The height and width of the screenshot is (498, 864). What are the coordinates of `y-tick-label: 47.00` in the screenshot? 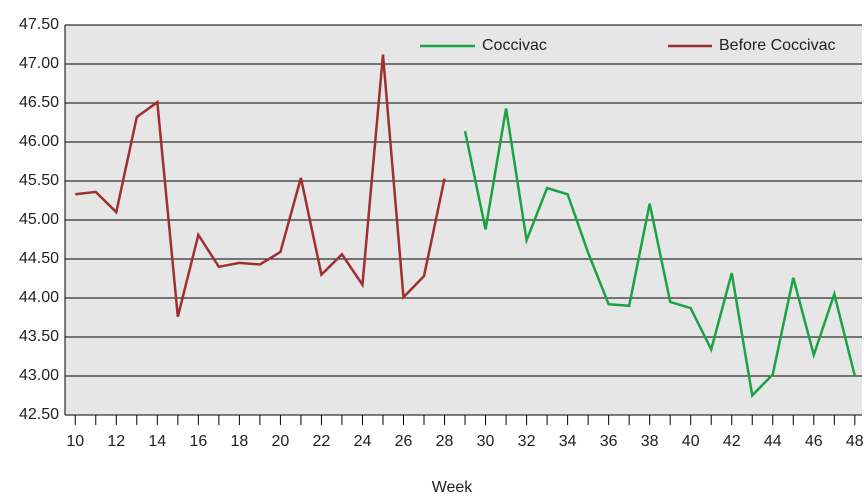 It's located at (39, 63).